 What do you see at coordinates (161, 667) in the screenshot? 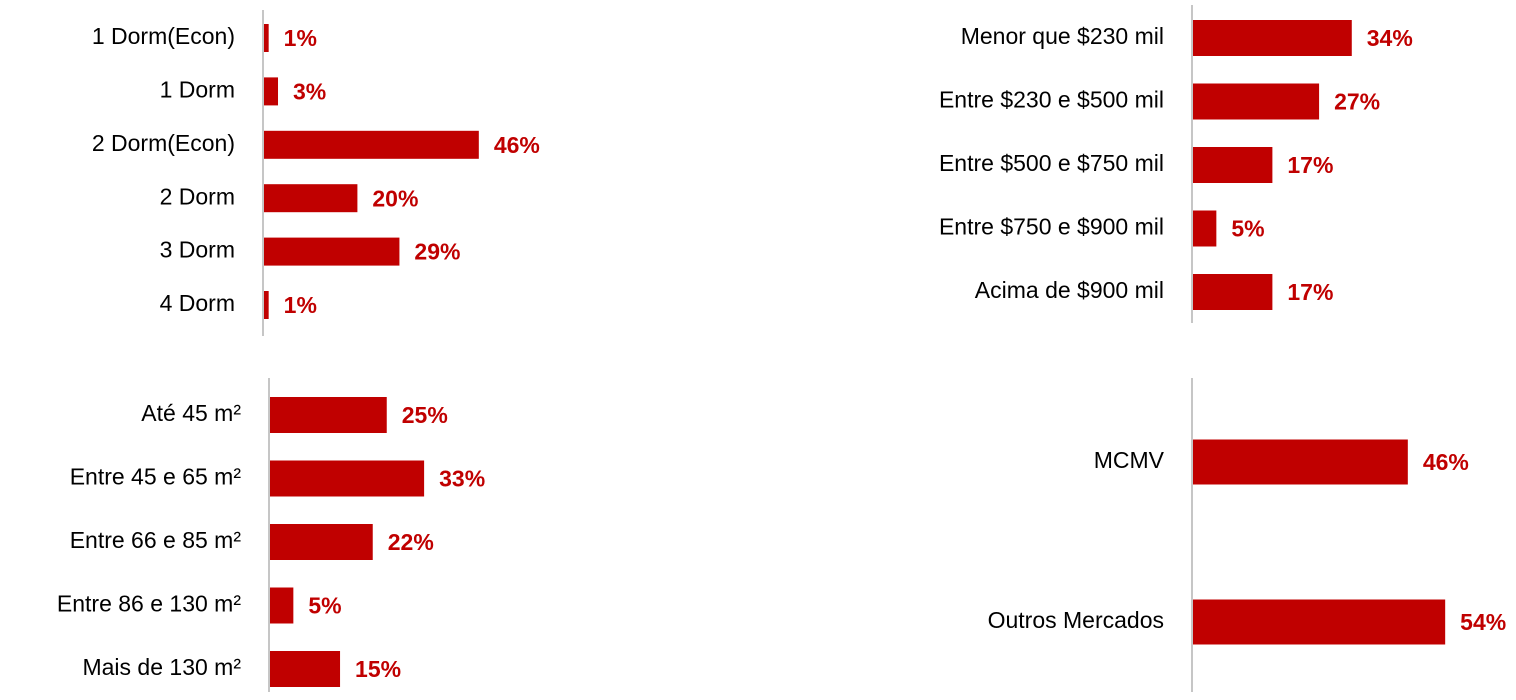
I see `category-label: Mais de 130 m²` at bounding box center [161, 667].